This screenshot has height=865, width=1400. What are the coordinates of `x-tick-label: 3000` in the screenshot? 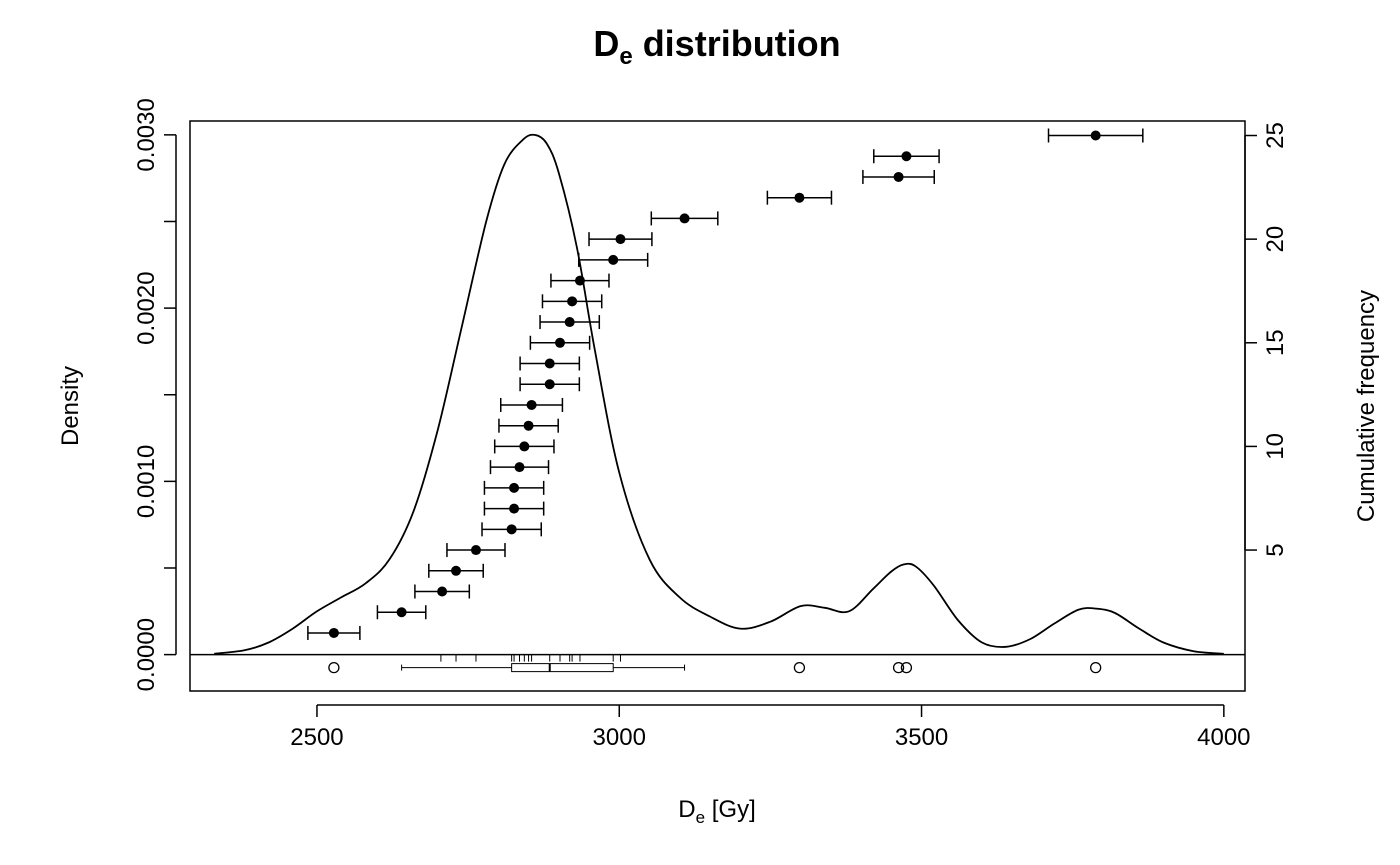 It's located at (619, 737).